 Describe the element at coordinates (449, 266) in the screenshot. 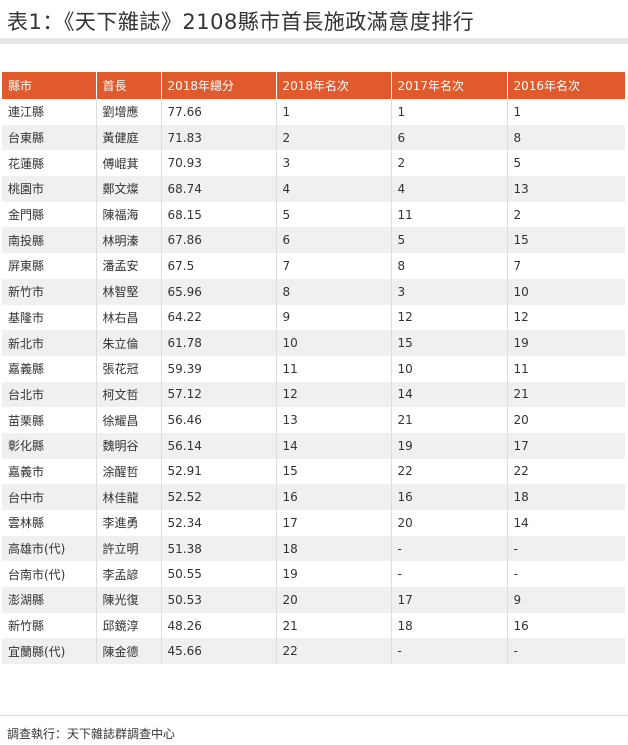

I see `cell-2017-rank: 8` at that location.